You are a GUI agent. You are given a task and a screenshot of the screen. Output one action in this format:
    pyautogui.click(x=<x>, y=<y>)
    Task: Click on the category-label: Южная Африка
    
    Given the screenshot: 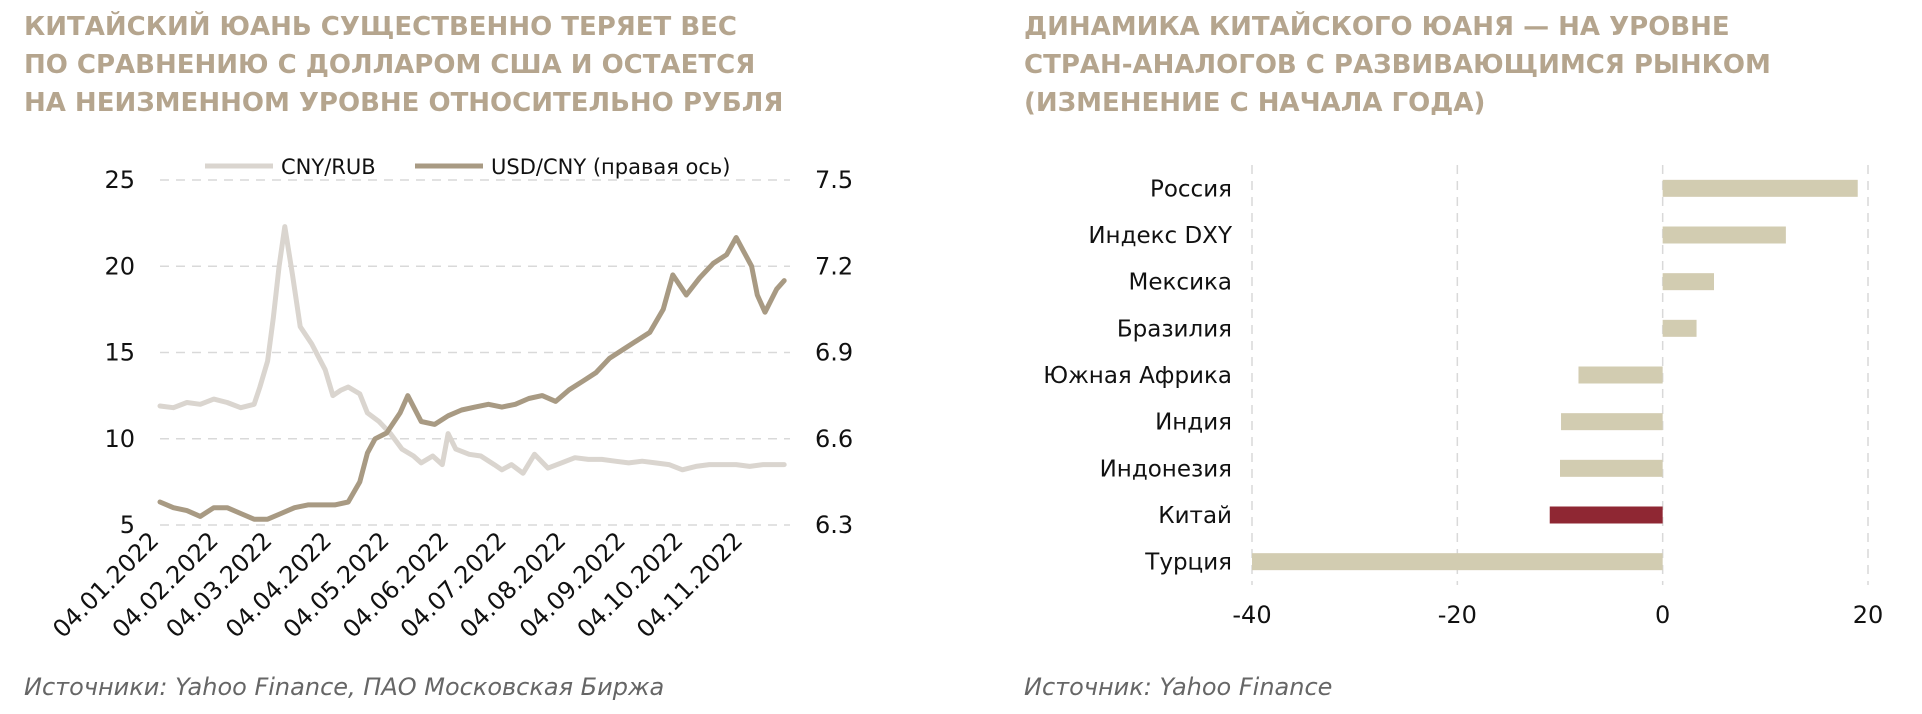 What is the action you would take?
    pyautogui.click(x=1137, y=376)
    